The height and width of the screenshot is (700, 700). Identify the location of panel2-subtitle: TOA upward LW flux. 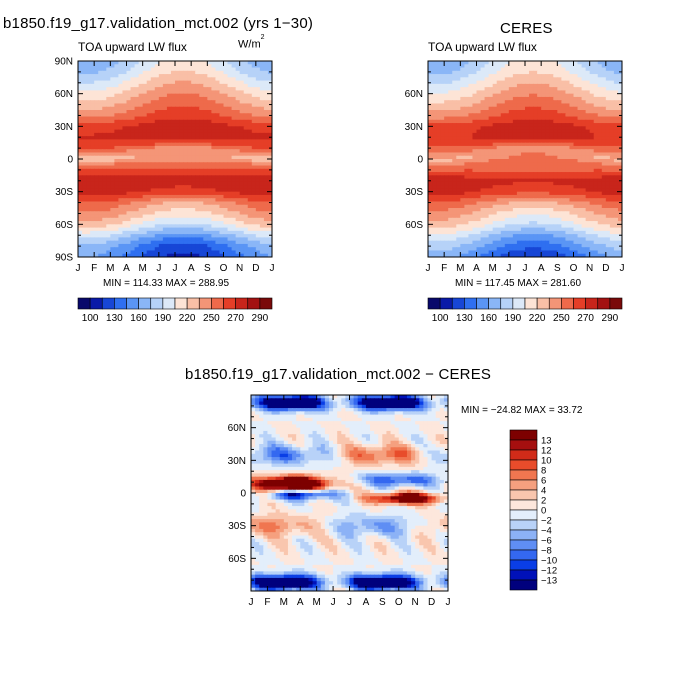
(482, 47).